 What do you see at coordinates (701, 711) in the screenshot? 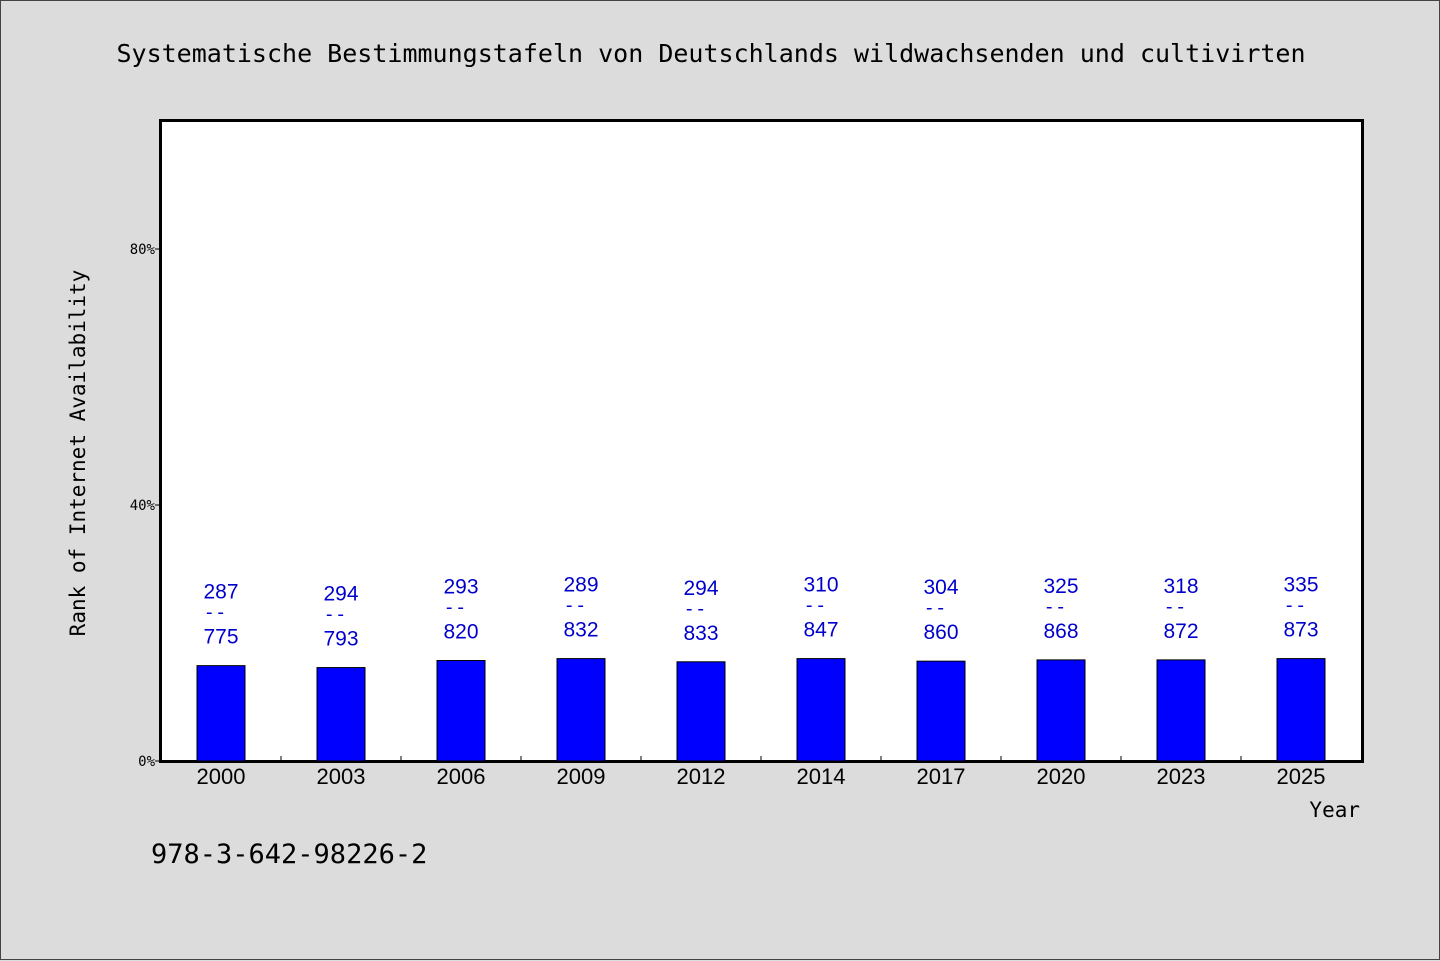
I see `bar-2012` at bounding box center [701, 711].